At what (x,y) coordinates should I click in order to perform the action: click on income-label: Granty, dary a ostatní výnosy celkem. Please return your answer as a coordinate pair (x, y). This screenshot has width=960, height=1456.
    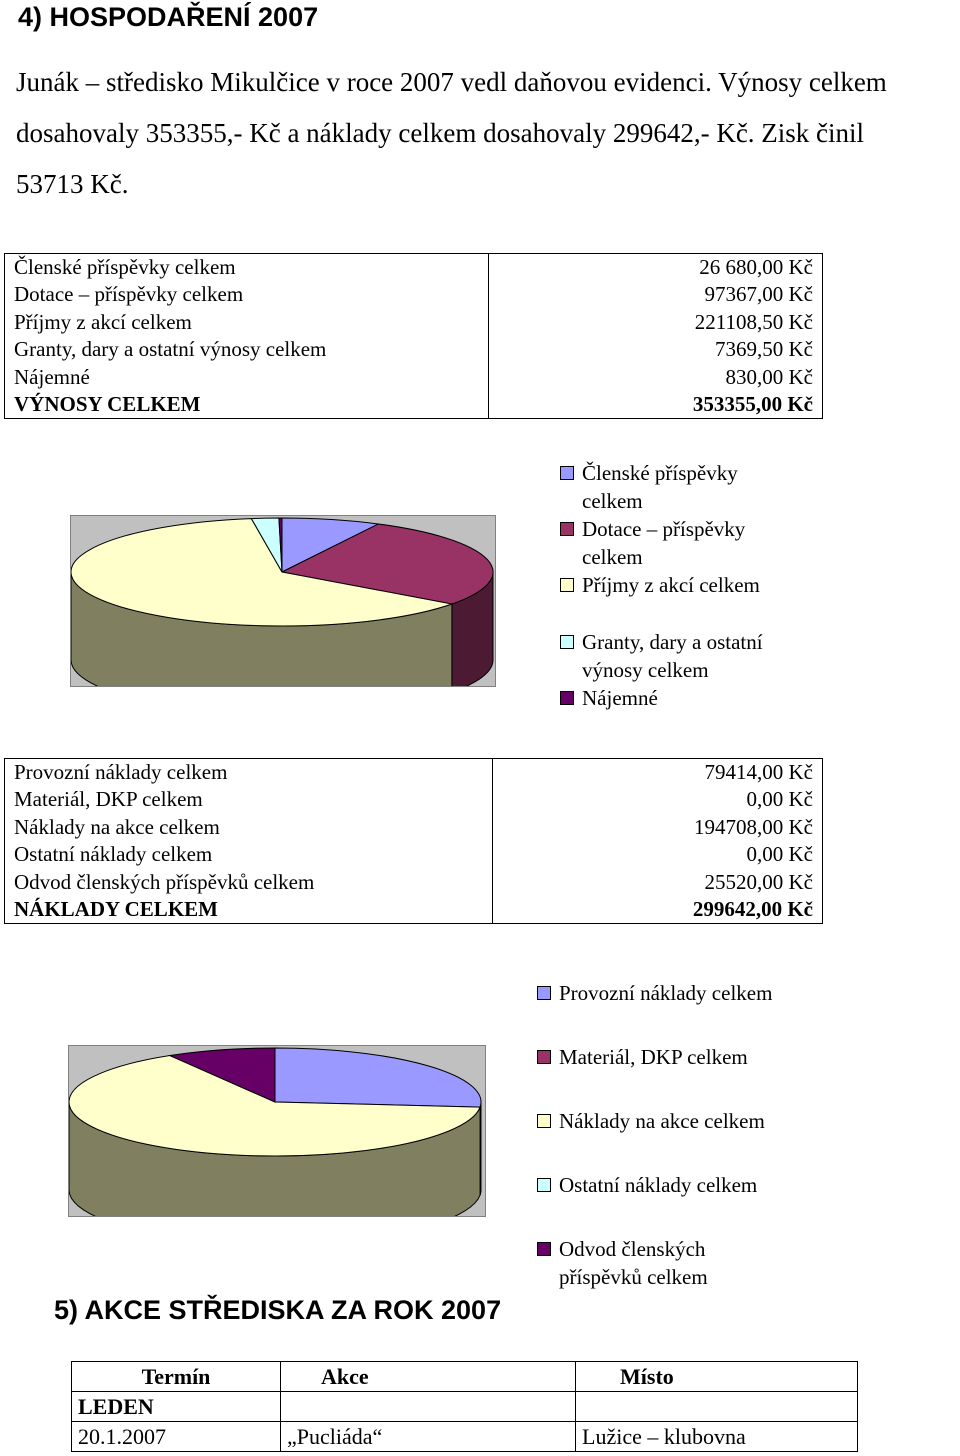
    Looking at the image, I should click on (170, 349).